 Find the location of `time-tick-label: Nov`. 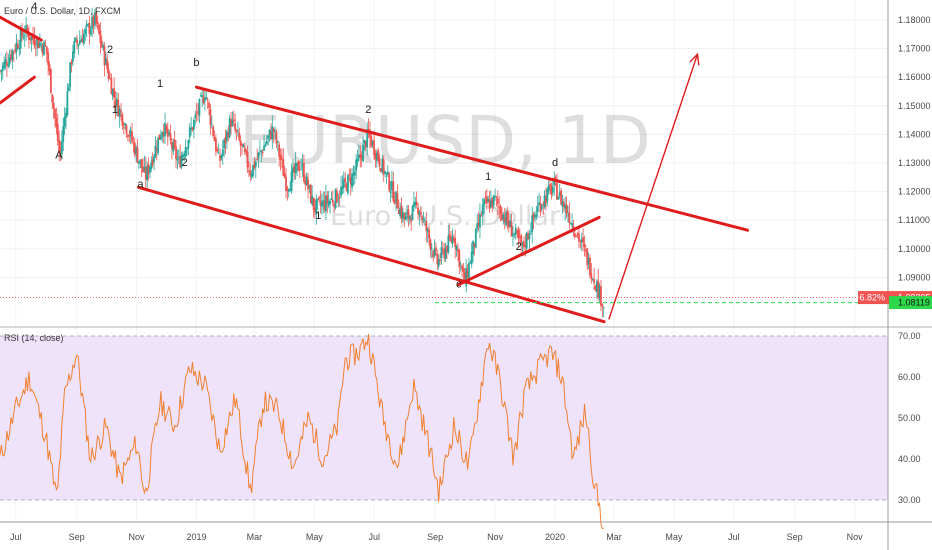

time-tick-label: Nov is located at coordinates (855, 537).